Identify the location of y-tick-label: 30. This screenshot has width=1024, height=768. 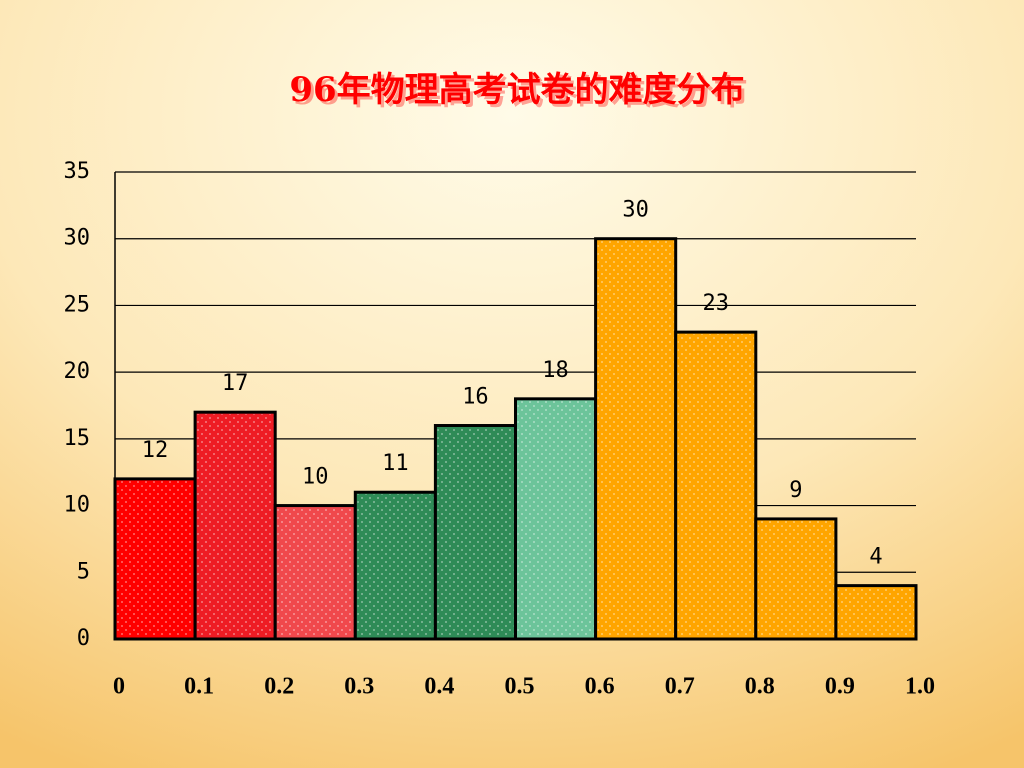
(77, 238).